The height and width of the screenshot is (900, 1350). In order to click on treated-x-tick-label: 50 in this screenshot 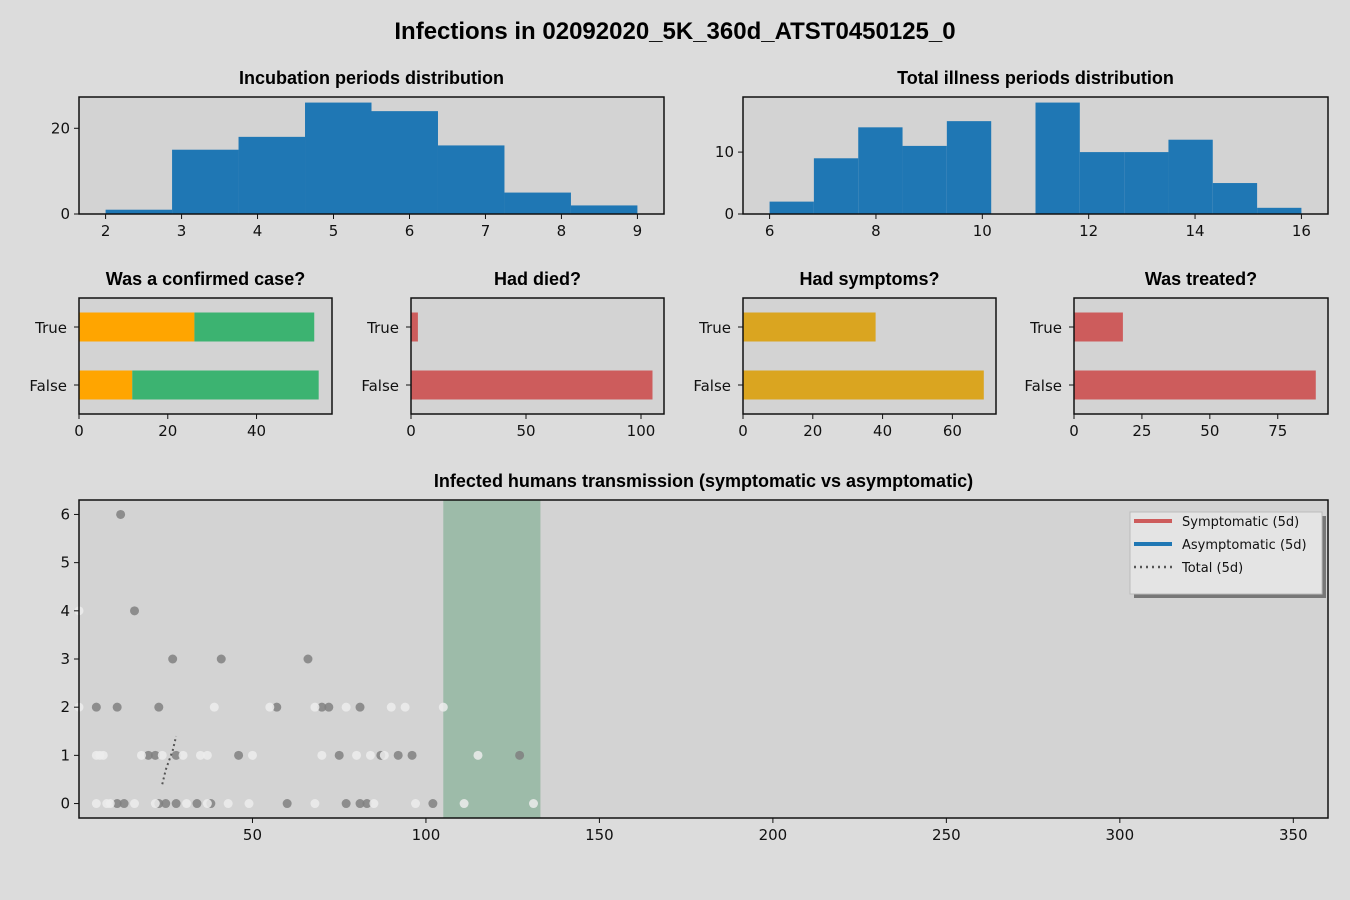, I will do `click(1209, 431)`.